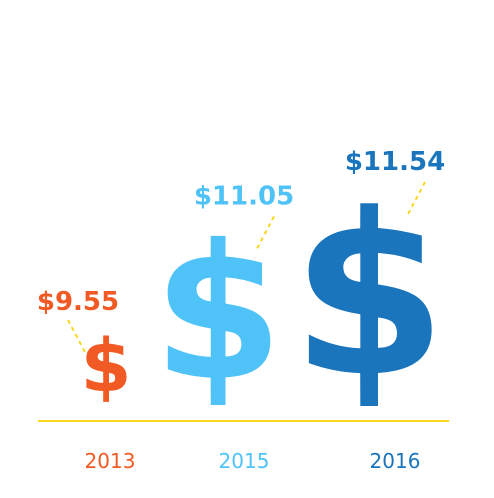 Image resolution: width=494 pixels, height=498 pixels. Describe the element at coordinates (110, 461) in the screenshot. I see `year-label-2013: 2013` at that location.